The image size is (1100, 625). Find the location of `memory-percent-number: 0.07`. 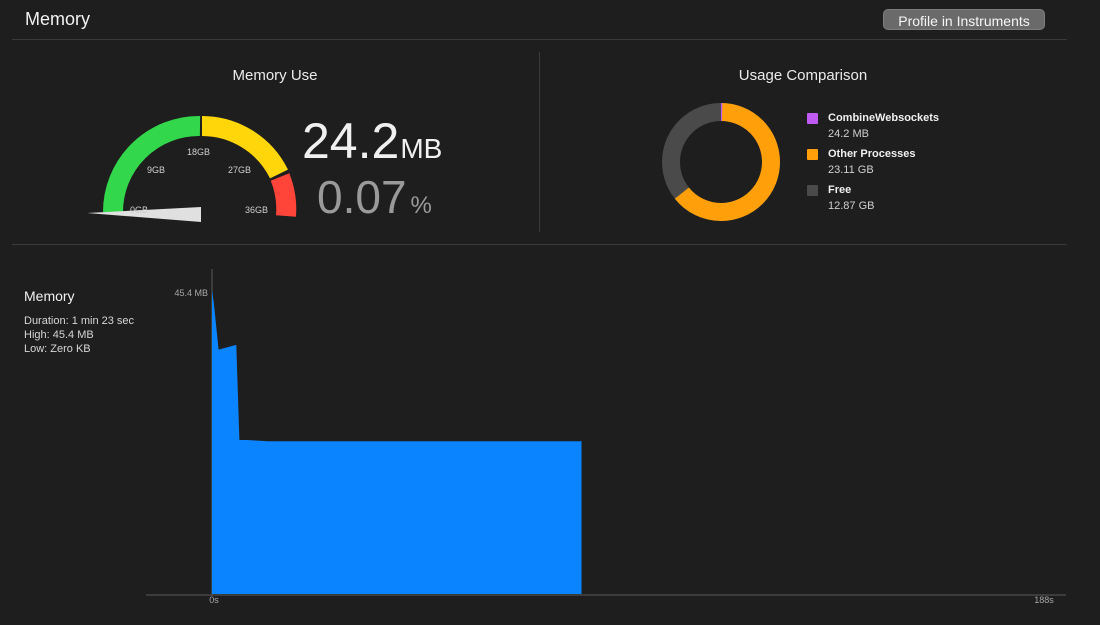

memory-percent-number: 0.07 is located at coordinates (362, 197).